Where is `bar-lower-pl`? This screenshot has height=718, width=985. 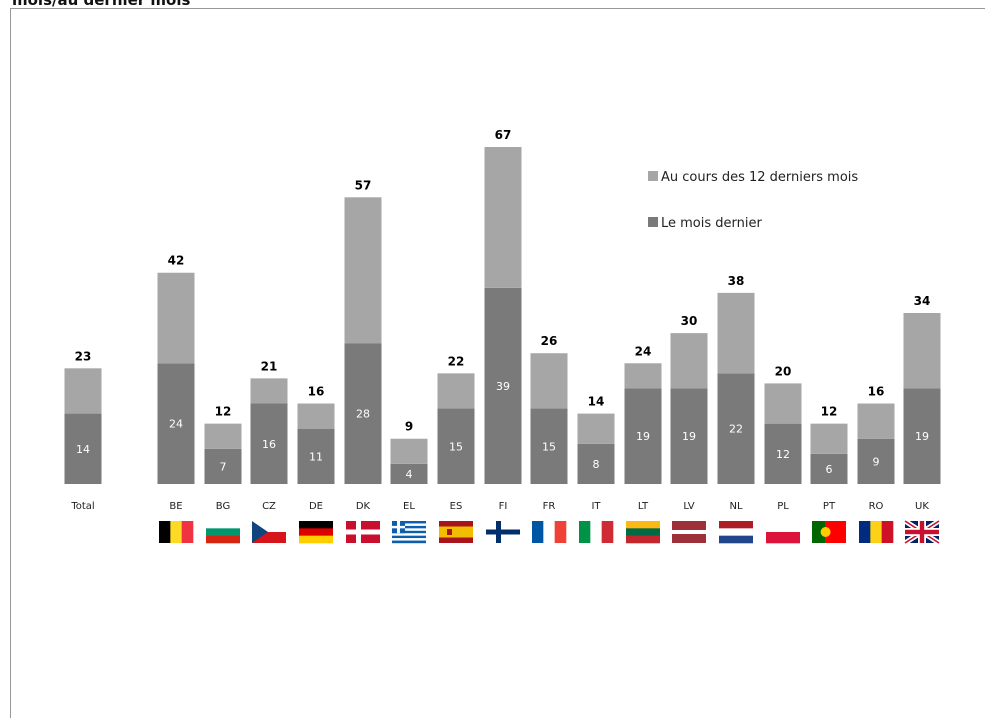
bar-lower-pl is located at coordinates (783, 453).